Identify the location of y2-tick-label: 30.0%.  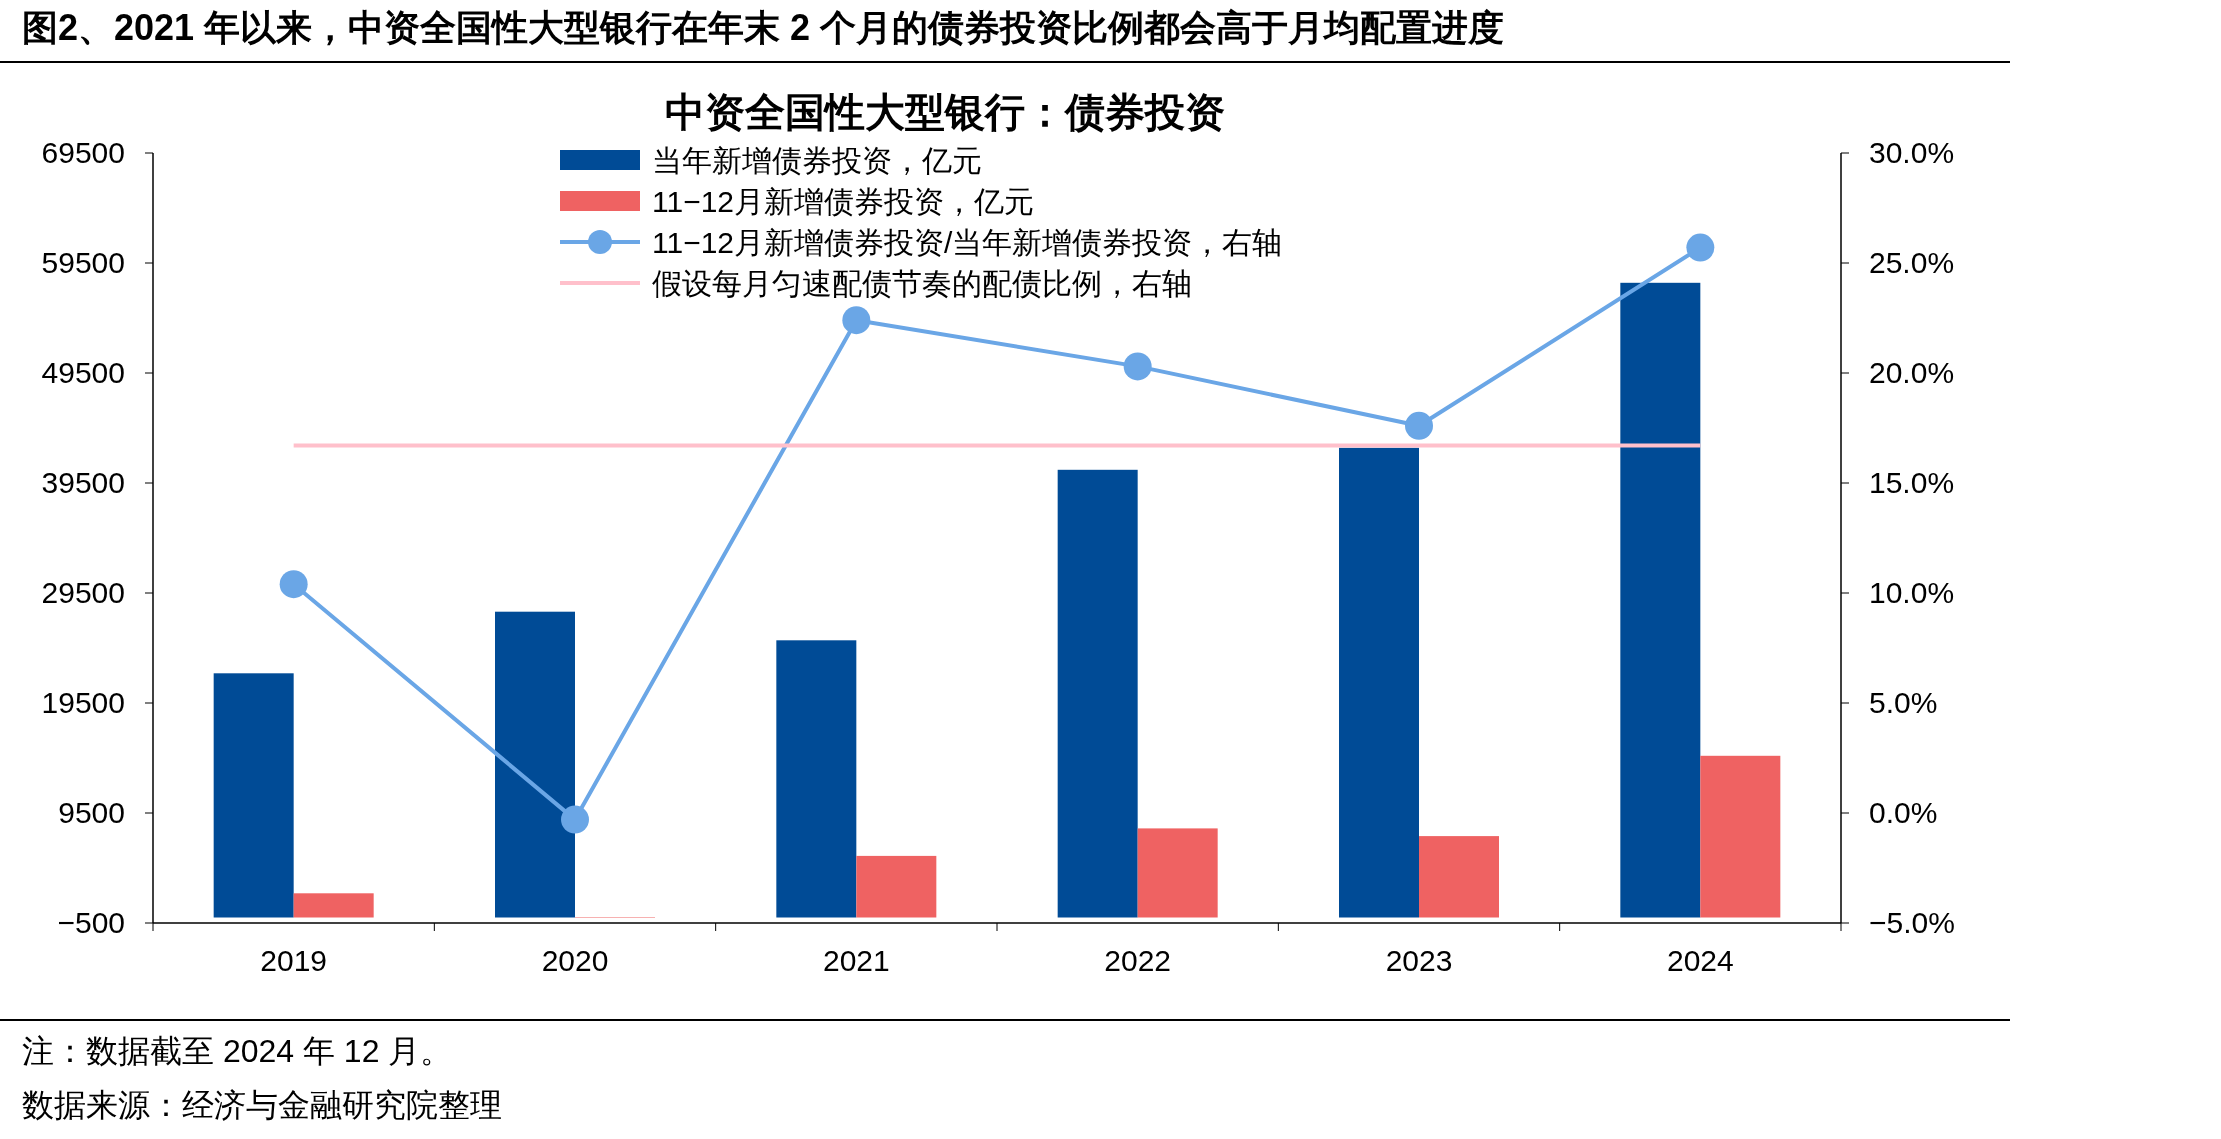
(1912, 152).